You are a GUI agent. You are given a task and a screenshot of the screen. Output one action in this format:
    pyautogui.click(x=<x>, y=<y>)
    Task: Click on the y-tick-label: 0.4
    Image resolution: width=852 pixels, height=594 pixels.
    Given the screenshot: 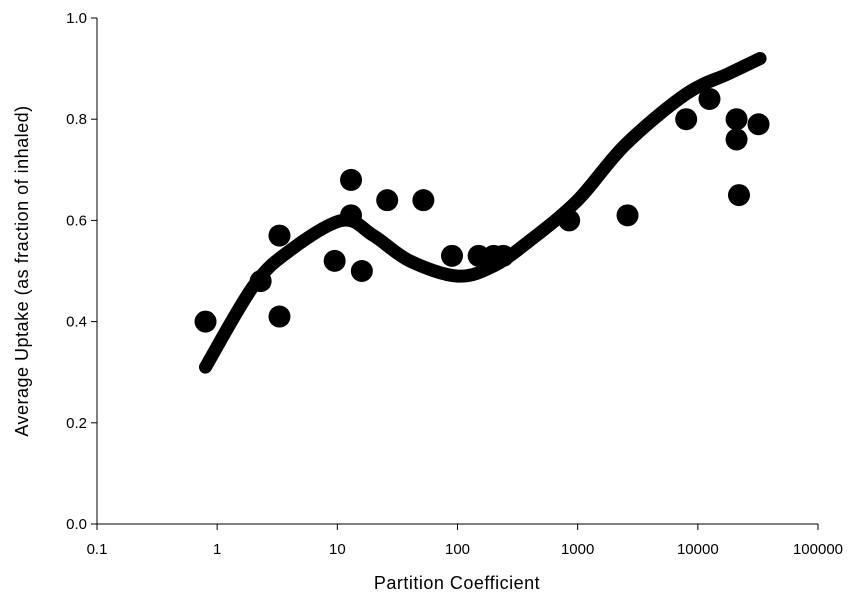 What is the action you would take?
    pyautogui.click(x=76, y=322)
    